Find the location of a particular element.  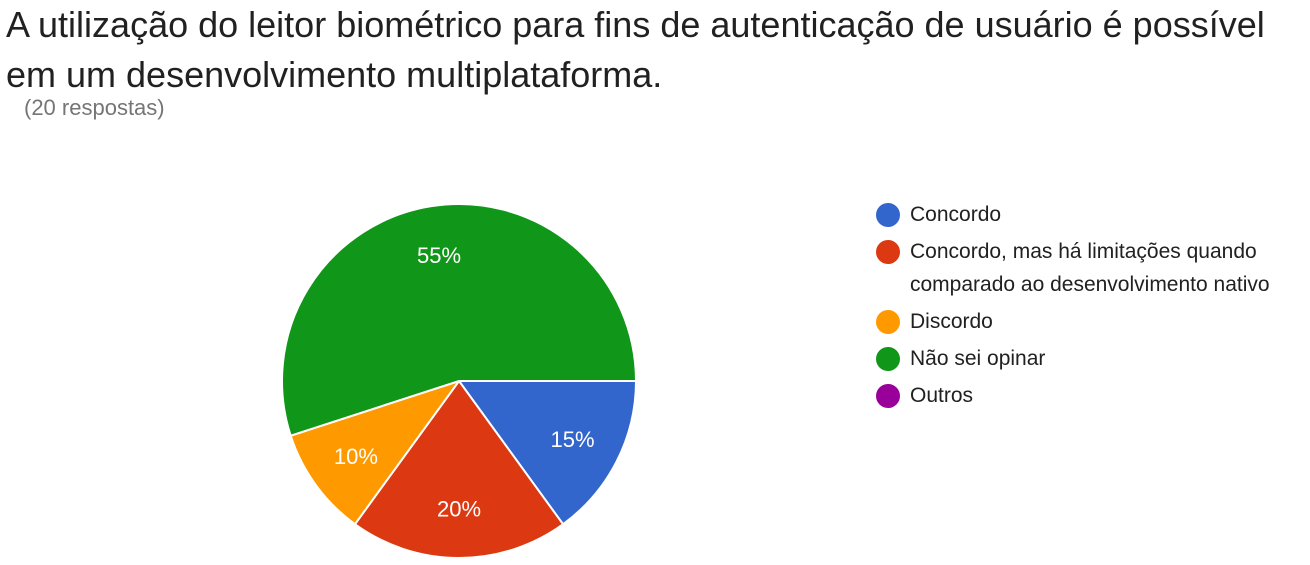

slice-label-3: 55% is located at coordinates (439, 255).